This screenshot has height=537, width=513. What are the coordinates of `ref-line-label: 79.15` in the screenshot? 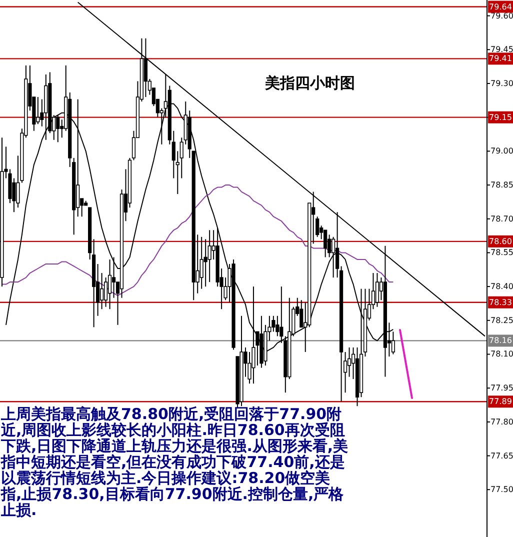 It's located at (500, 117).